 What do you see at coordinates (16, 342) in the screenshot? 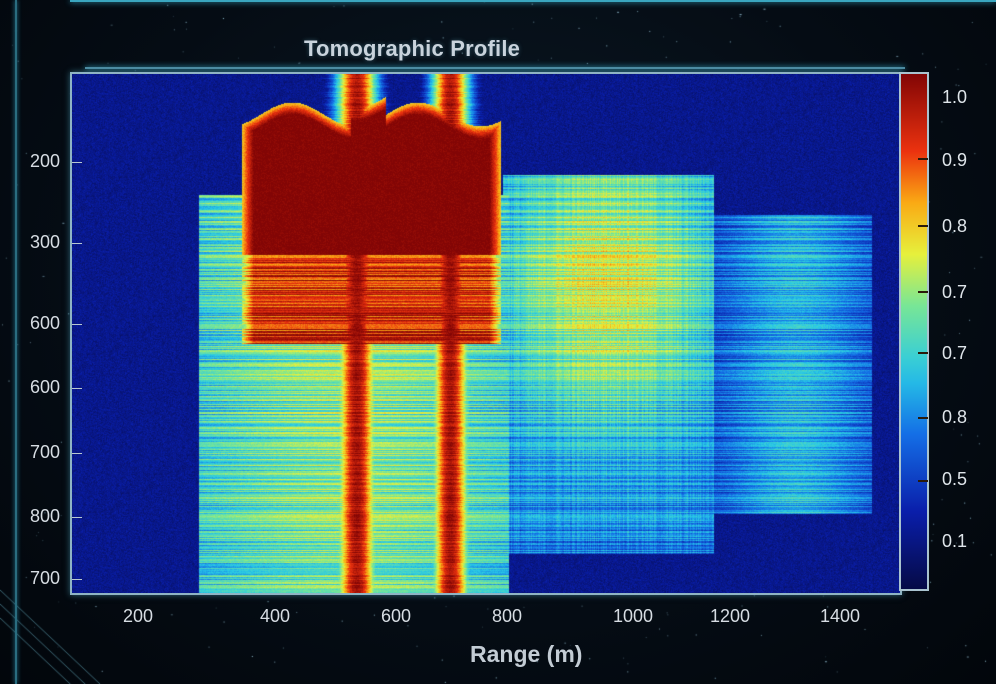
I see `frame-left-line` at bounding box center [16, 342].